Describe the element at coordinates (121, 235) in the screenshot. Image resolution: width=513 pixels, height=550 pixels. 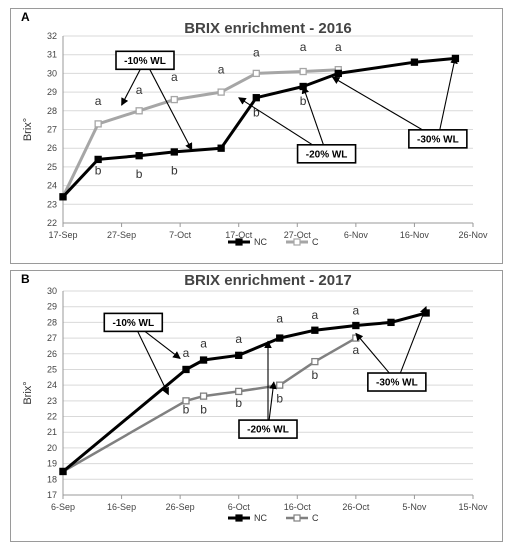
I see `x-tick-label: 27-Sep` at that location.